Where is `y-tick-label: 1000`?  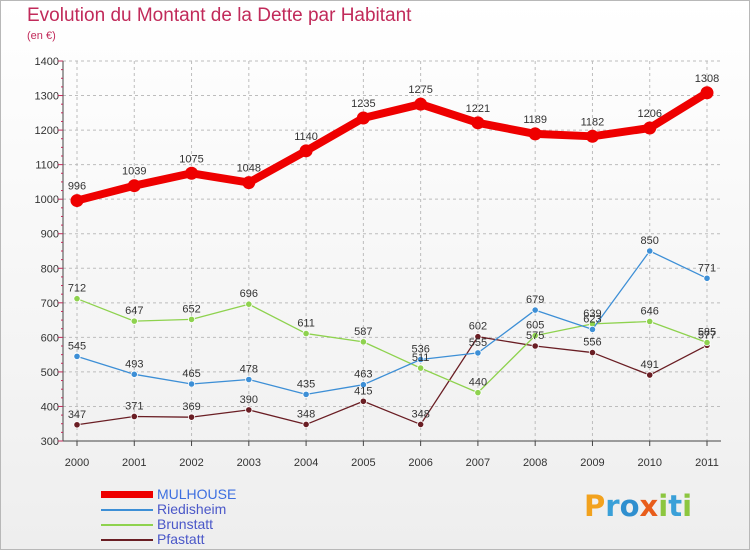 y-tick-label: 1000 is located at coordinates (47, 200).